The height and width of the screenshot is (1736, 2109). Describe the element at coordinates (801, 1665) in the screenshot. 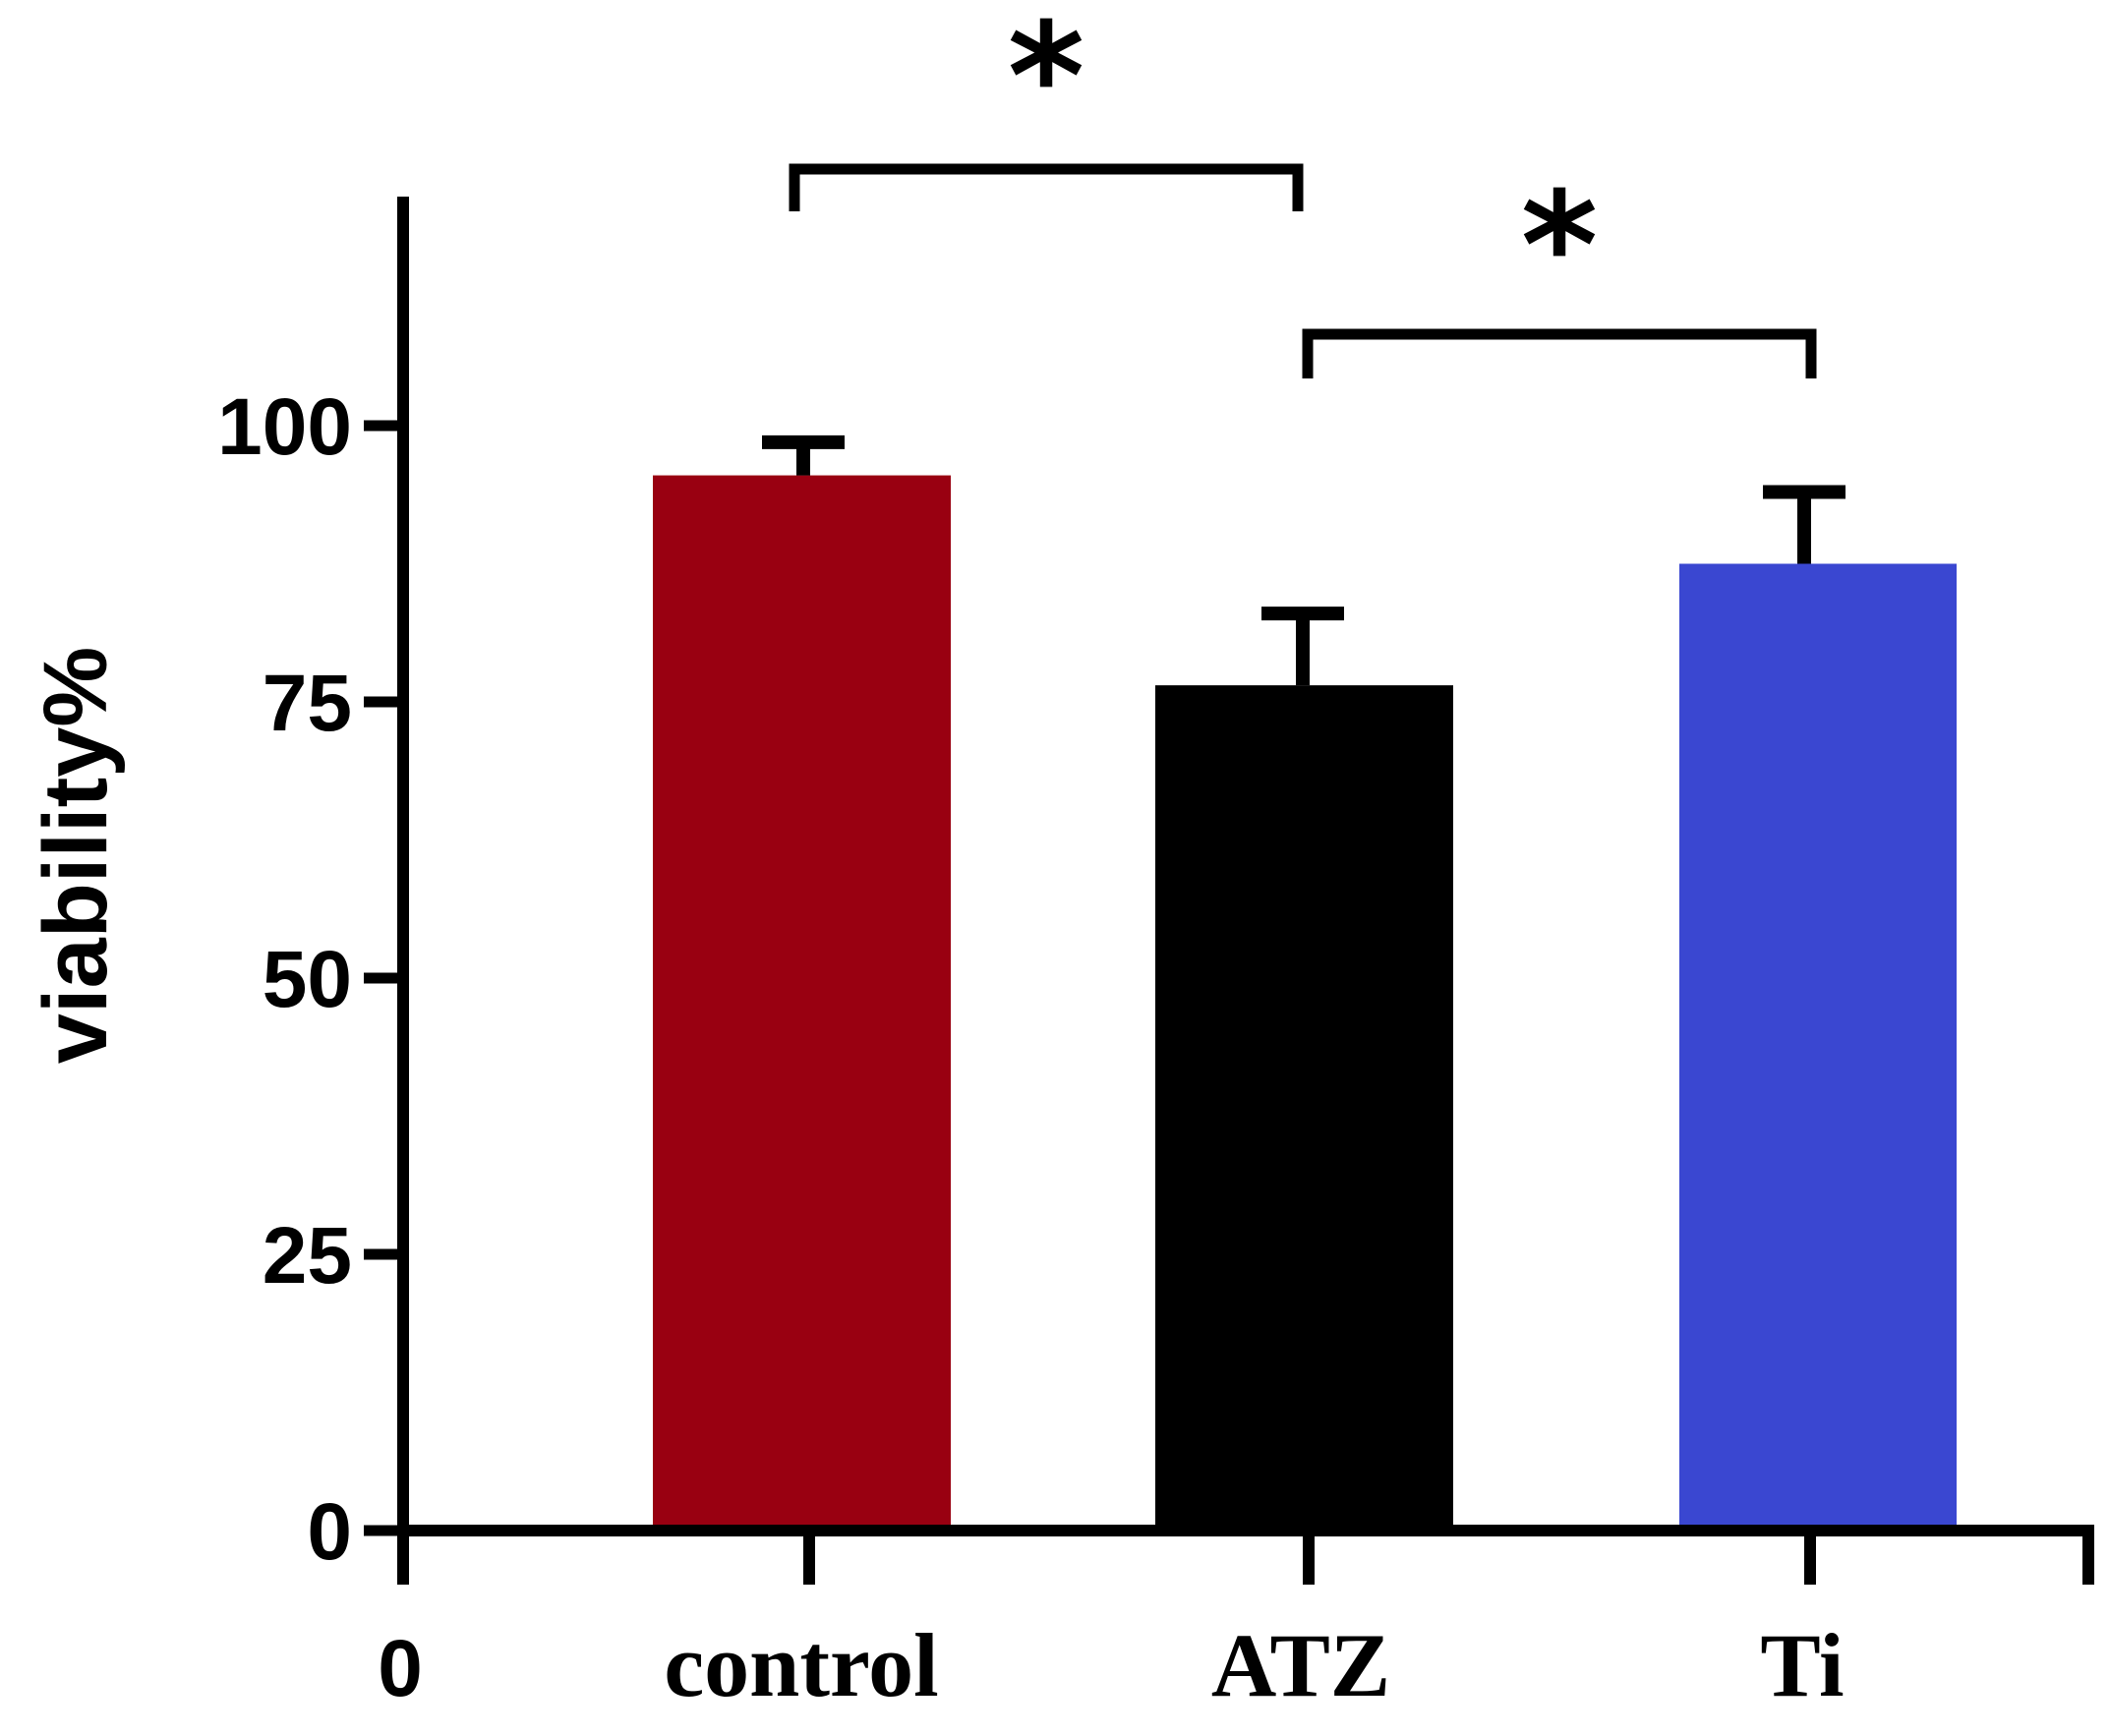

I see `x-tick-label-control: control` at that location.